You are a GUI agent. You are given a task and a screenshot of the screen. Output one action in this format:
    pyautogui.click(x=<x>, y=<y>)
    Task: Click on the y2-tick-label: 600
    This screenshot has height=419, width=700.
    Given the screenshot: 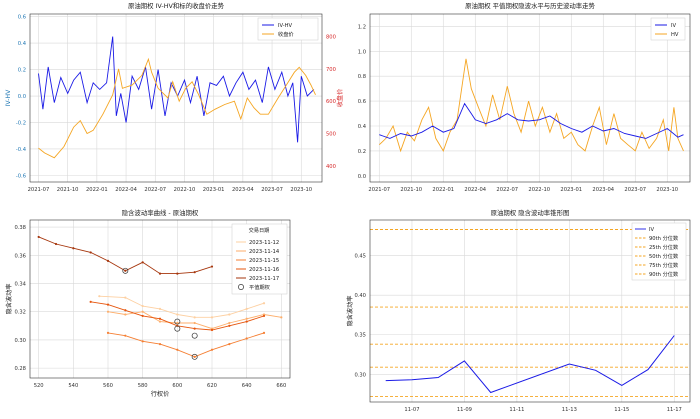 What is the action you would take?
    pyautogui.click(x=331, y=102)
    